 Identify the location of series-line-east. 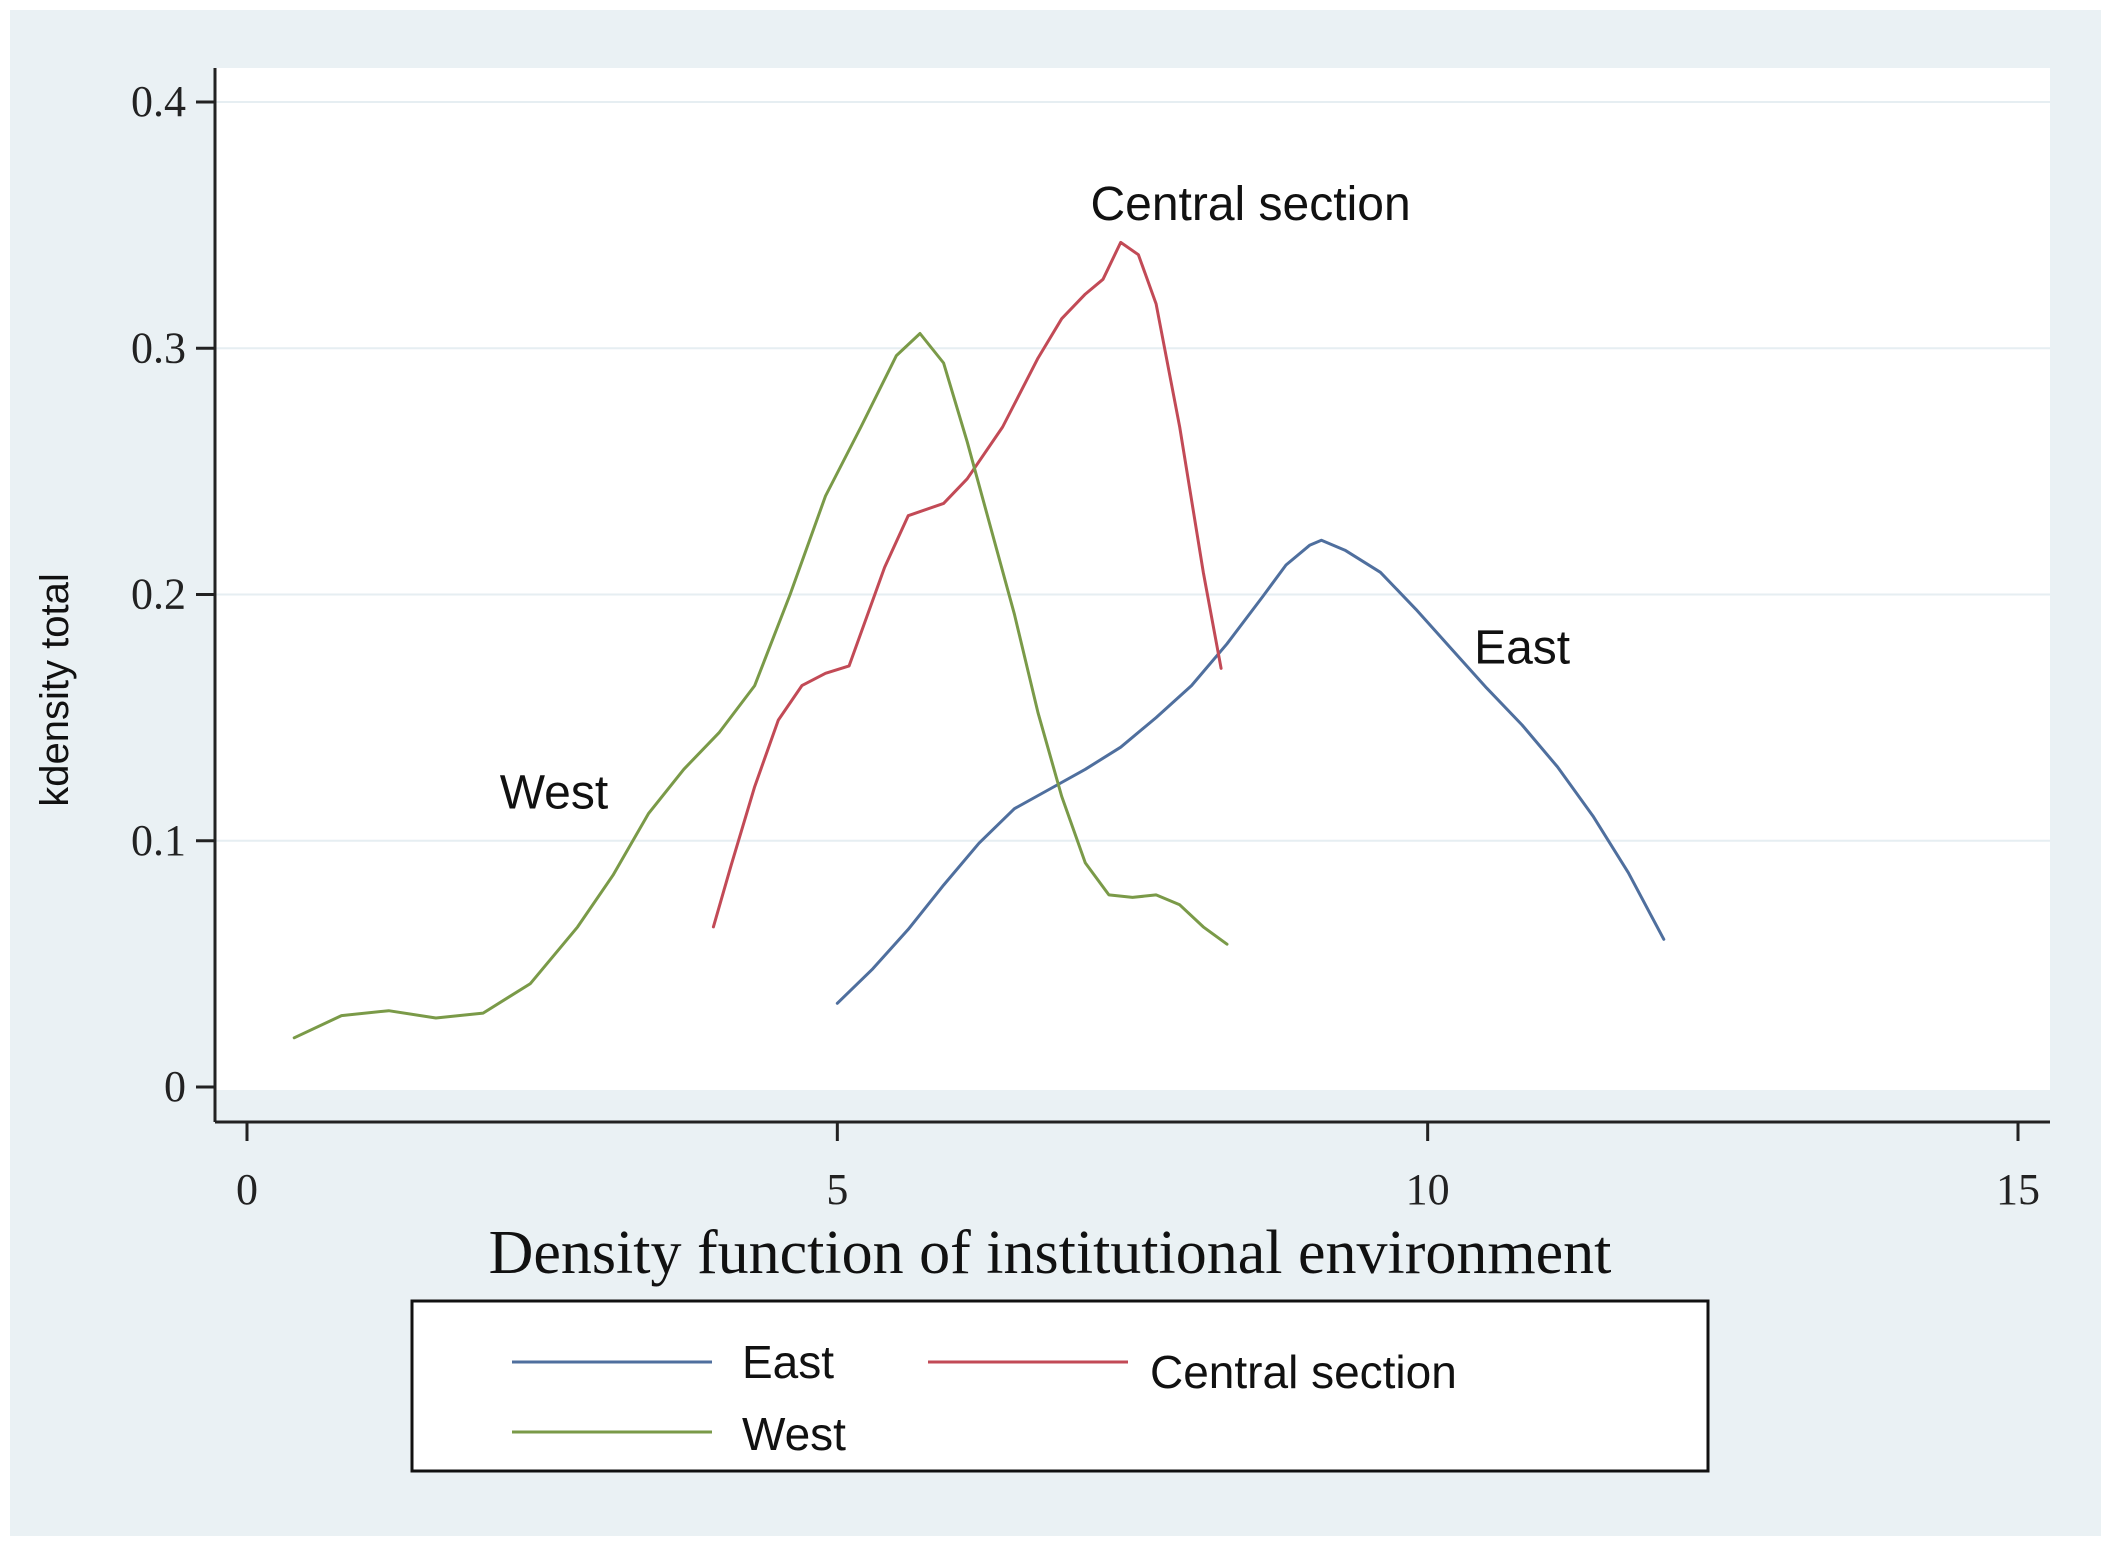
(1250, 771).